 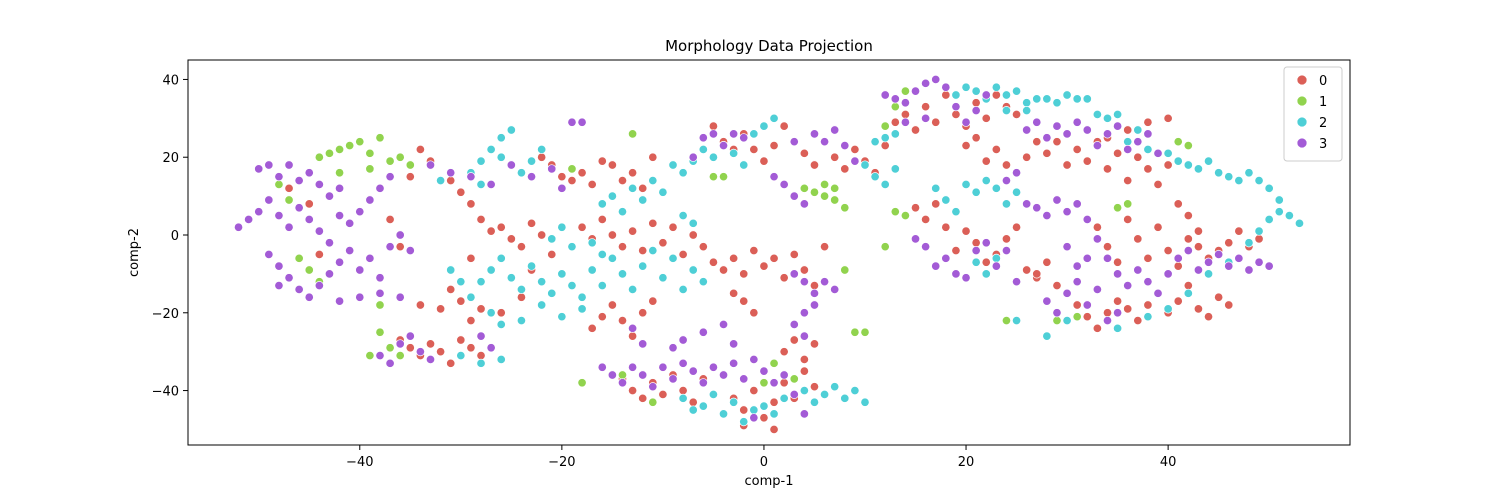 I want to click on x-axis-ticks: −40 −20 0 20 40, so click(x=761, y=457).